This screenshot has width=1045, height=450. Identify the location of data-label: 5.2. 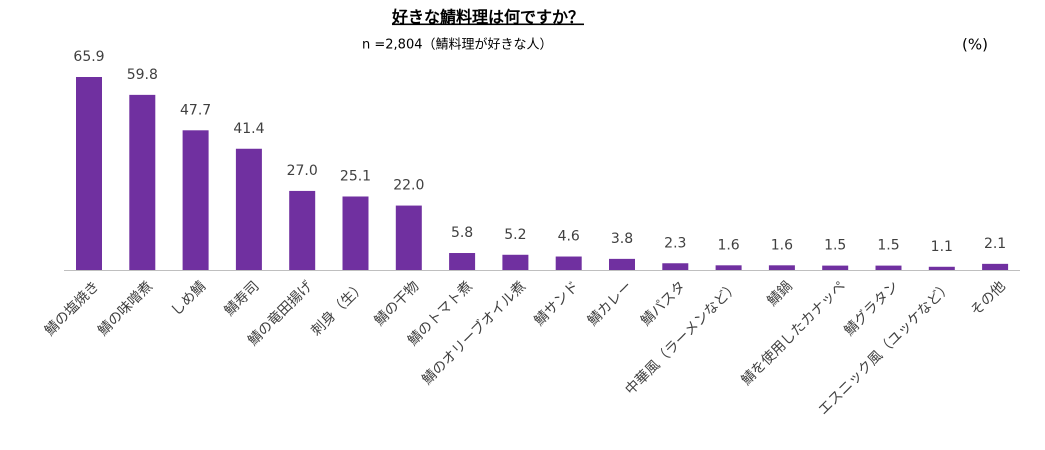
(515, 235).